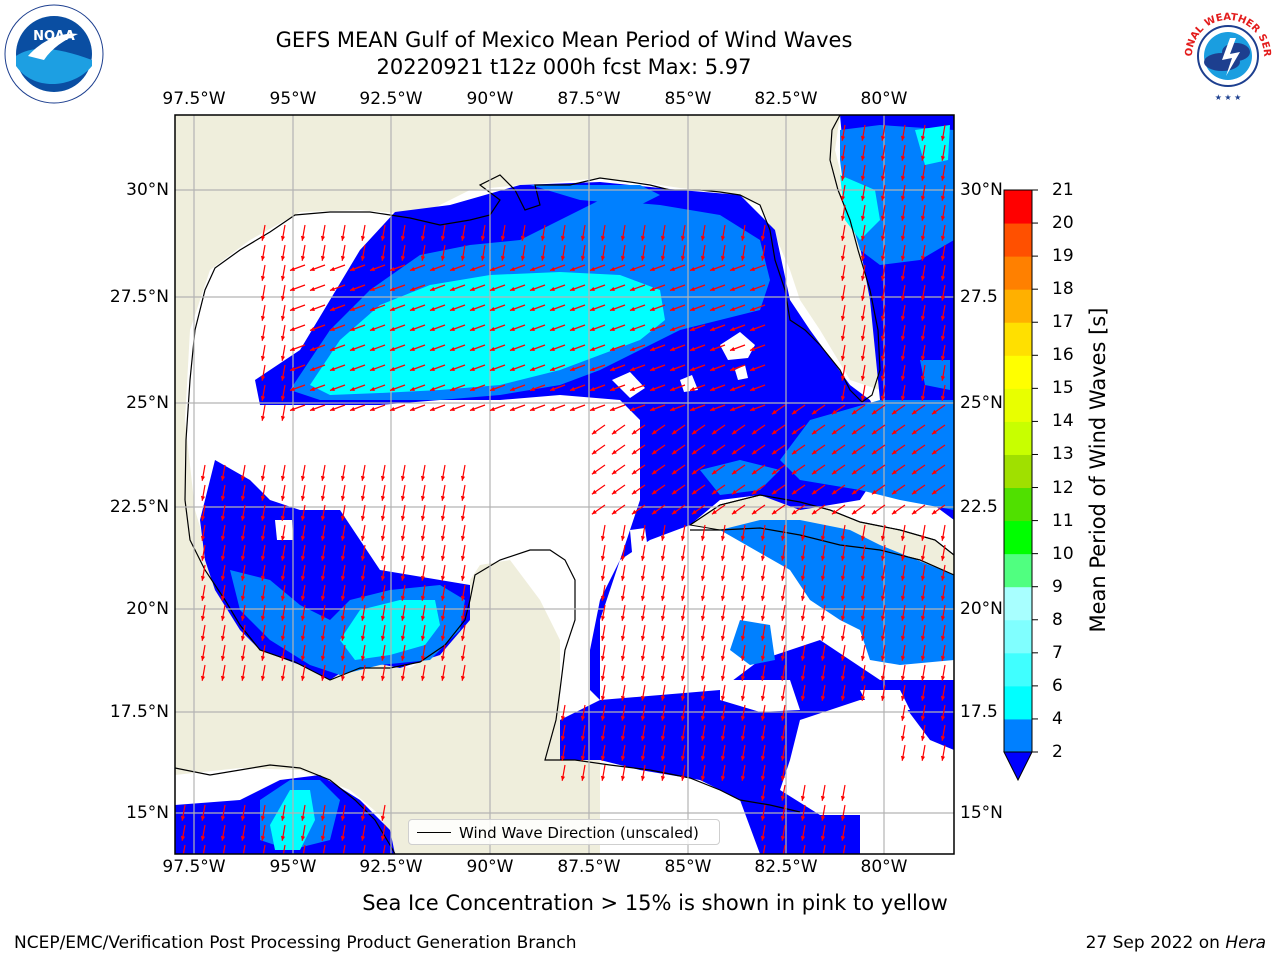 Image resolution: width=1280 pixels, height=960 pixels. Describe the element at coordinates (147, 813) in the screenshot. I see `lat-label-left: 15°N` at that location.